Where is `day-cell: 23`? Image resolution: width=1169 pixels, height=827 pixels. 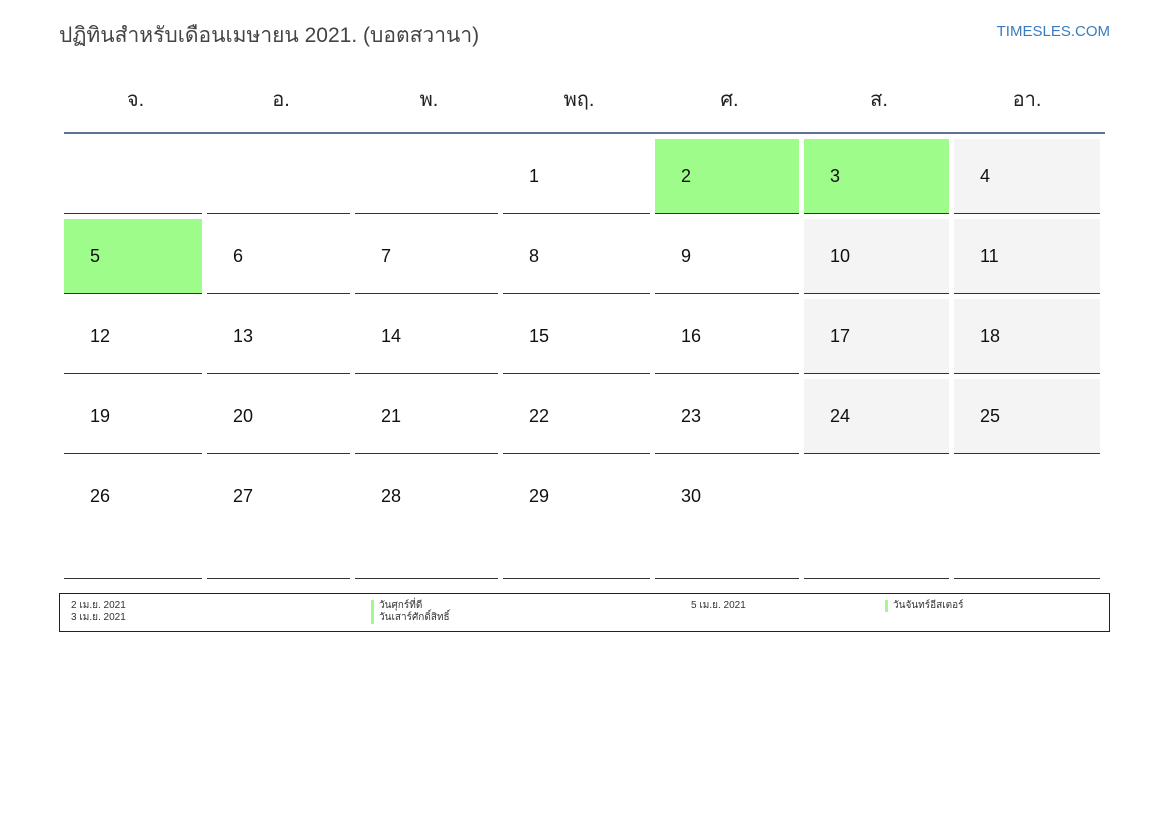 day-cell: 23 is located at coordinates (727, 416).